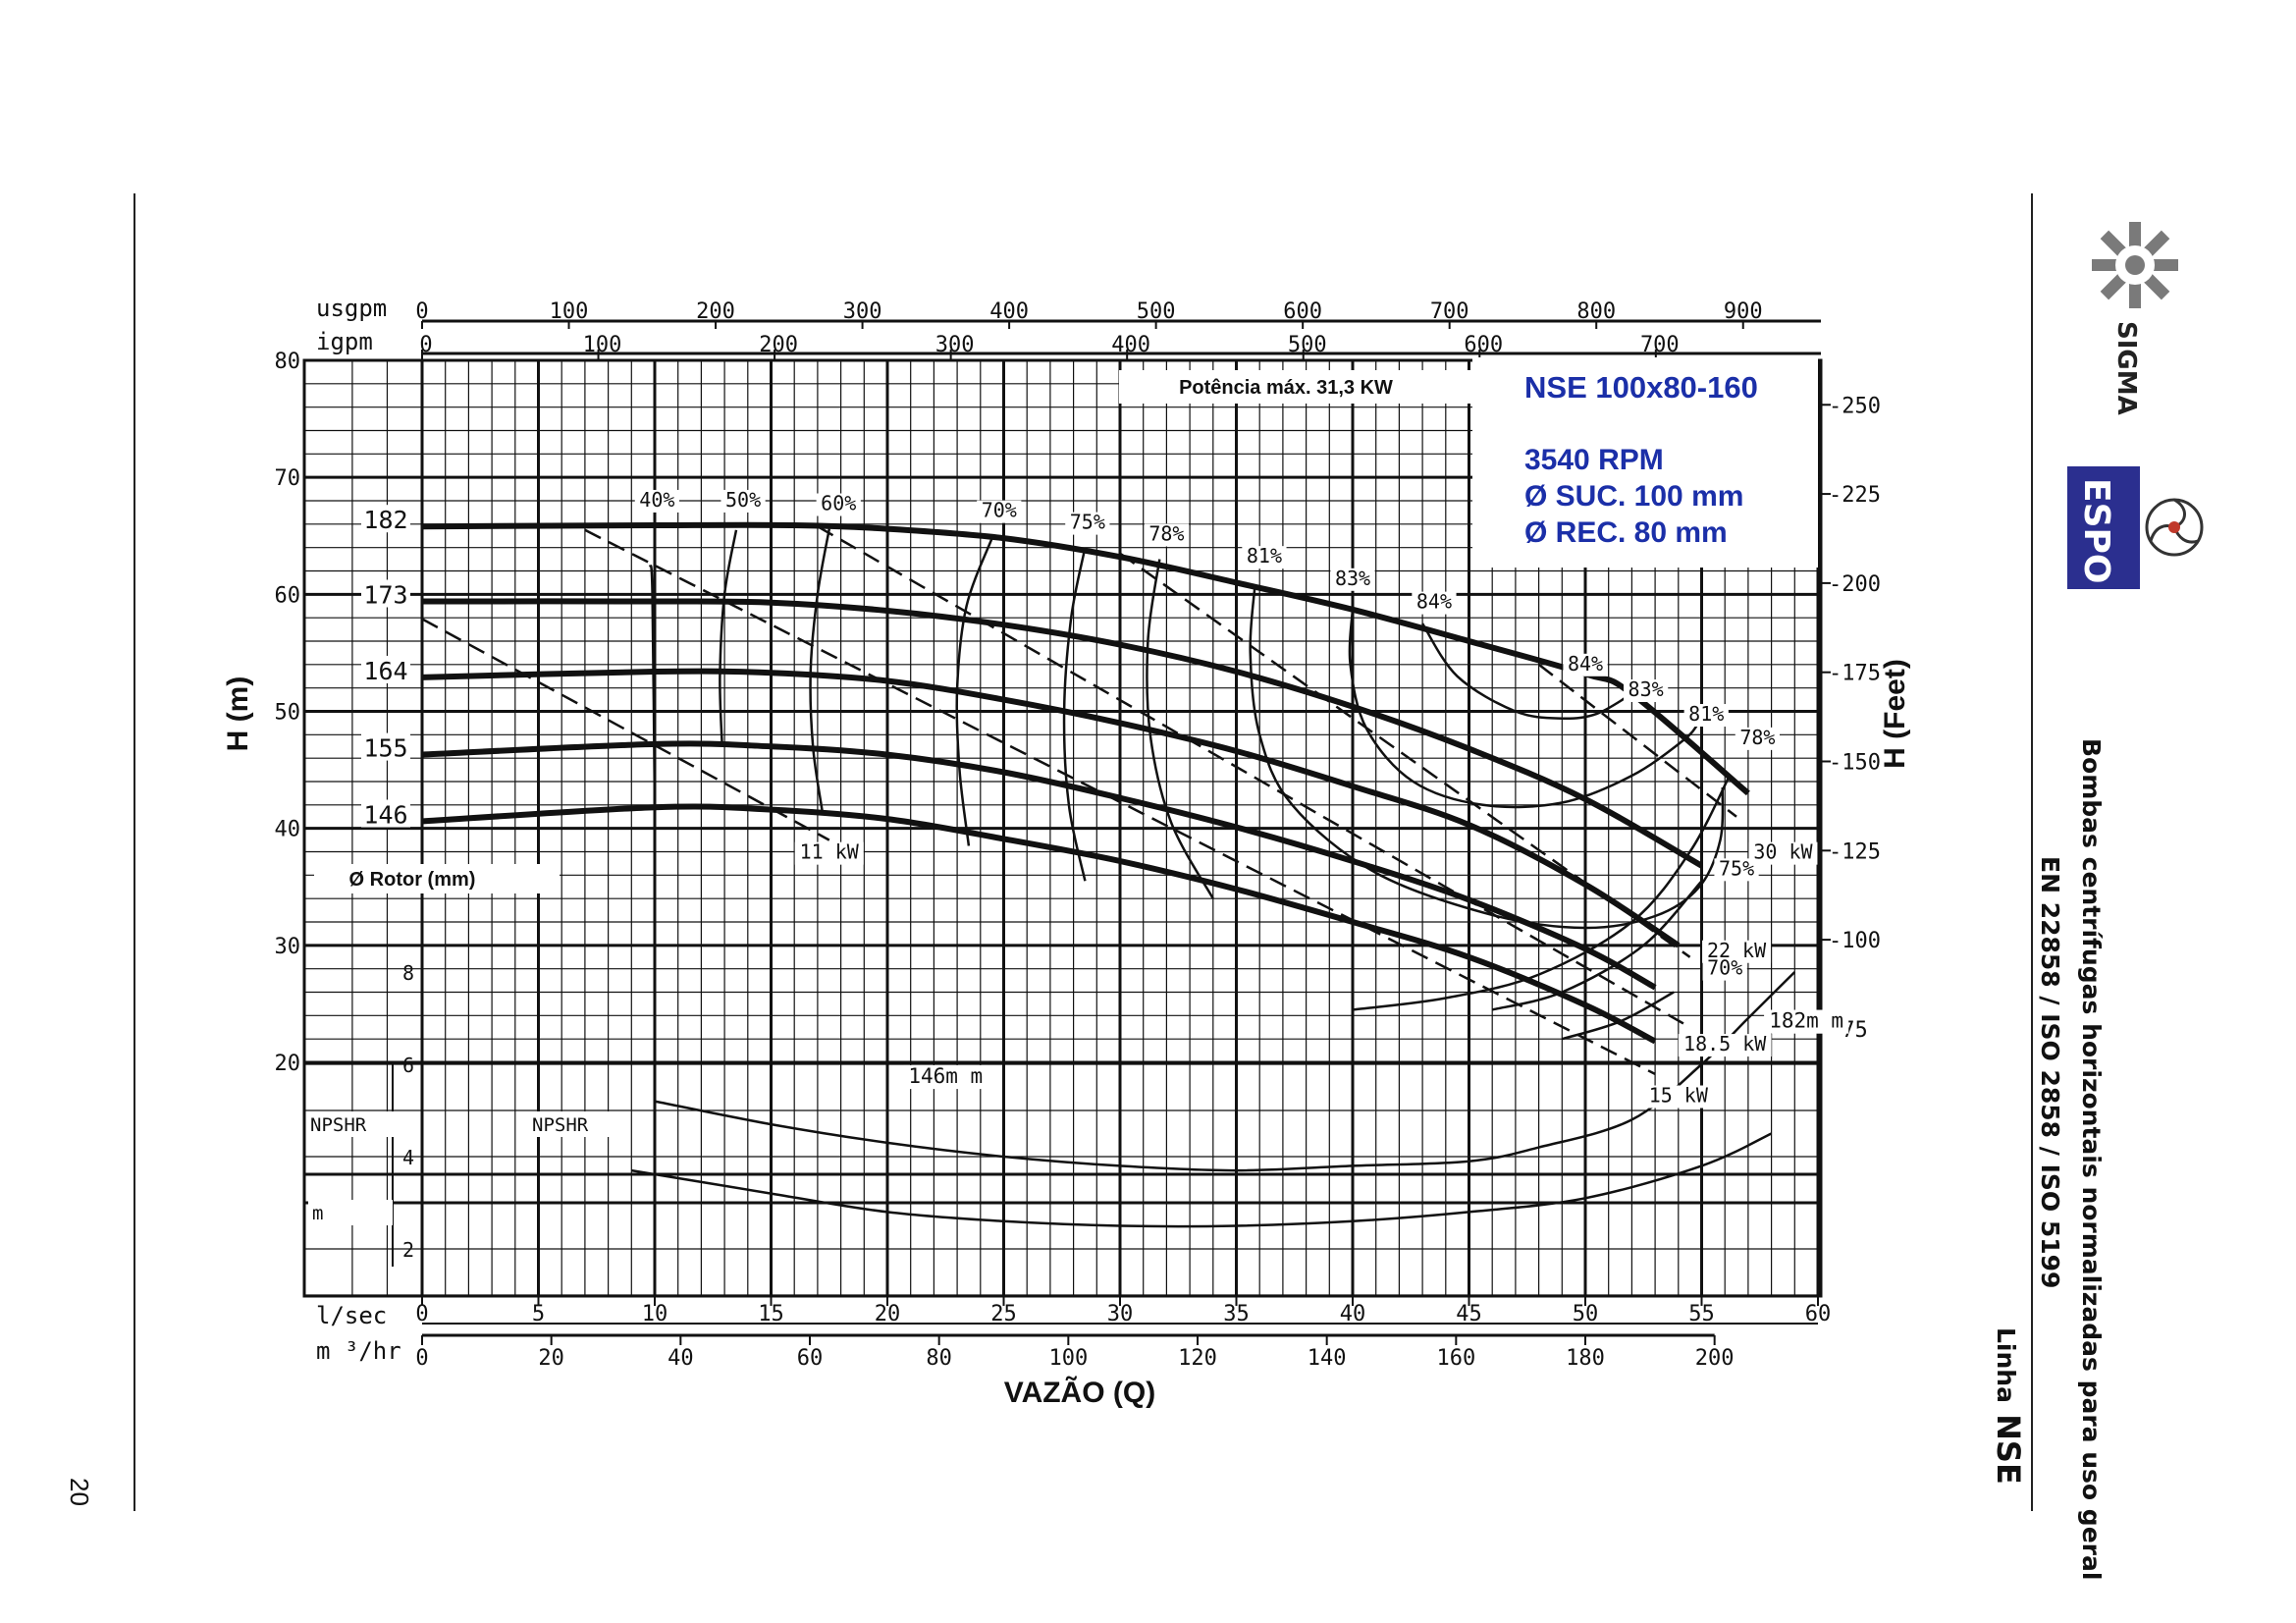  Describe the element at coordinates (743, 500) in the screenshot. I see `efficiency-label: 50%` at that location.